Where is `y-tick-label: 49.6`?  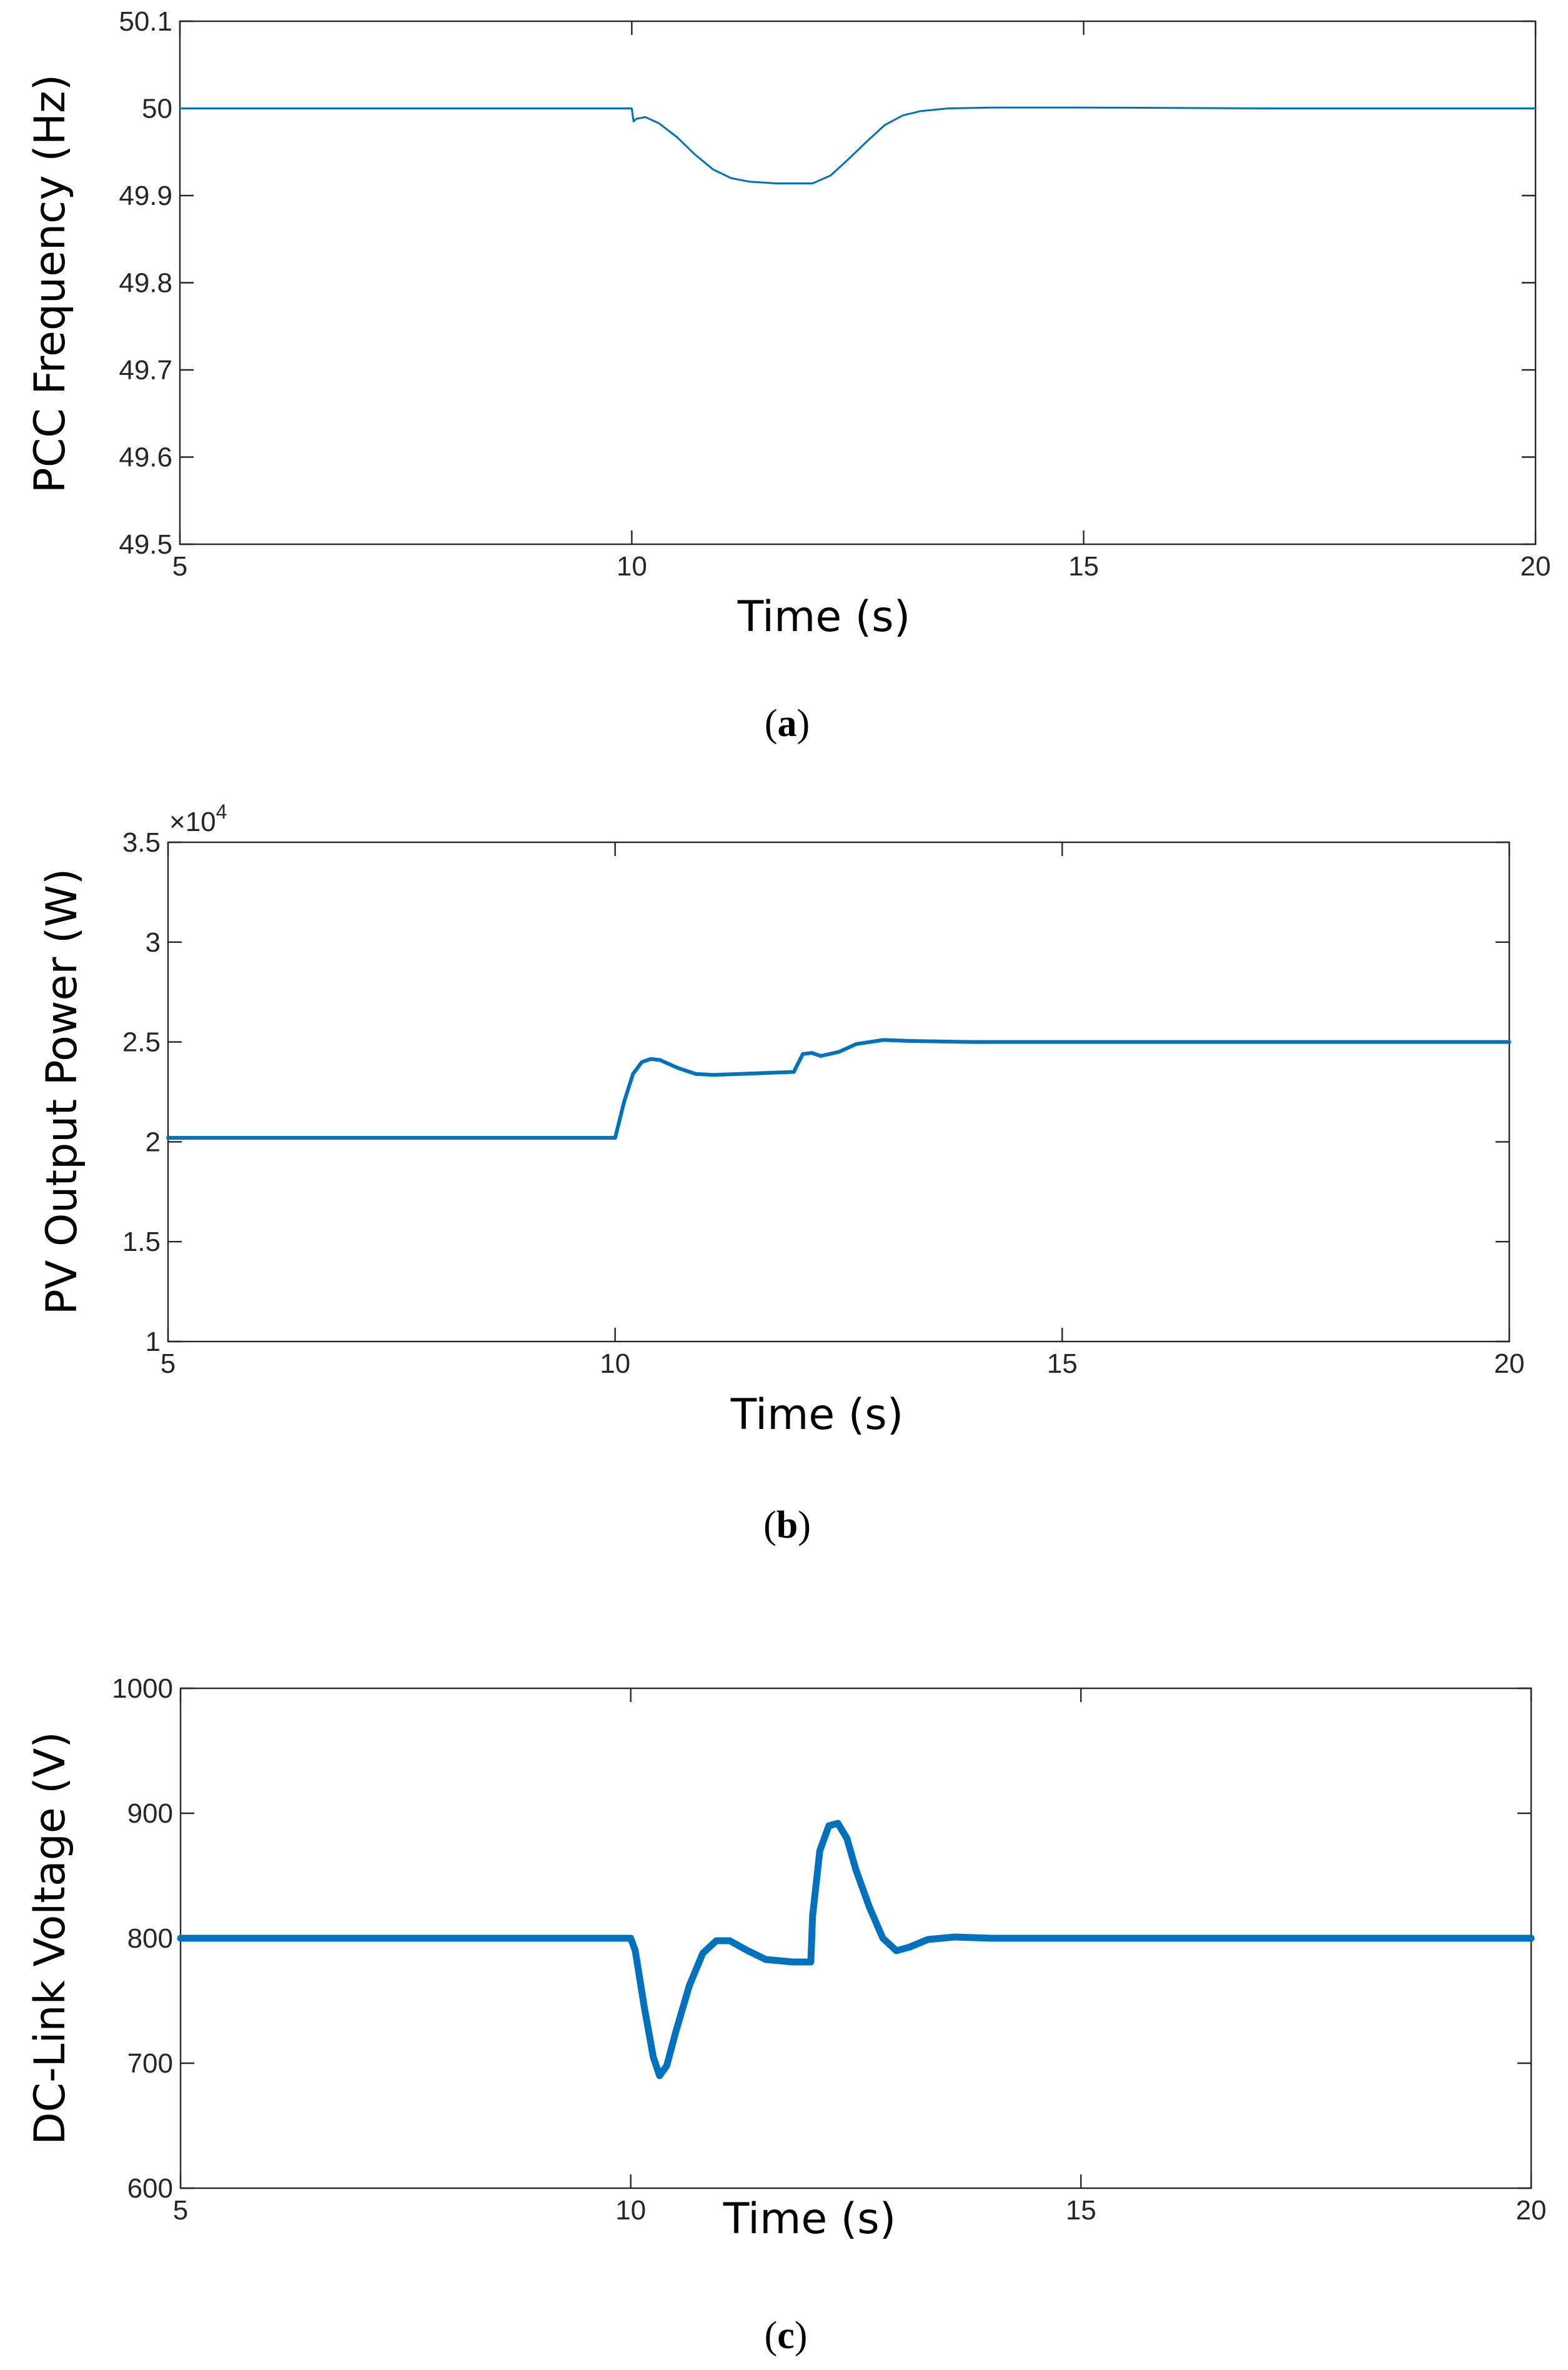
y-tick-label: 49.6 is located at coordinates (145, 457).